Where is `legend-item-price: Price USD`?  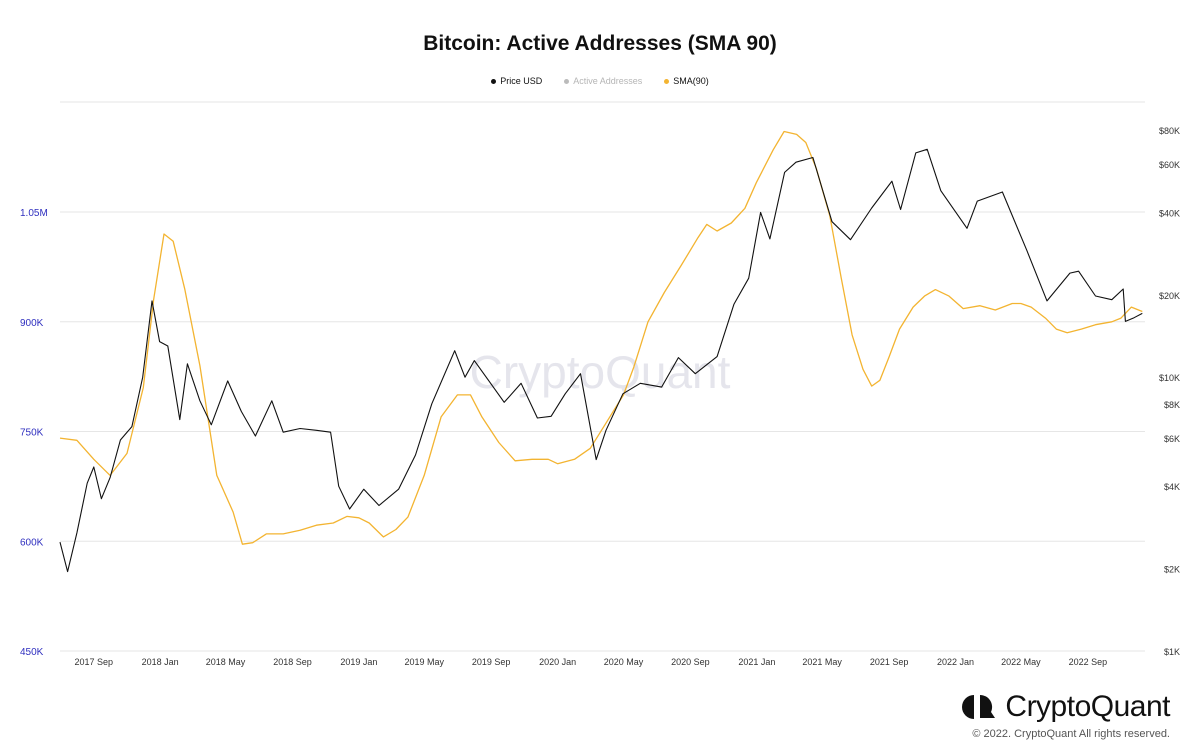 legend-item-price: Price USD is located at coordinates (516, 81).